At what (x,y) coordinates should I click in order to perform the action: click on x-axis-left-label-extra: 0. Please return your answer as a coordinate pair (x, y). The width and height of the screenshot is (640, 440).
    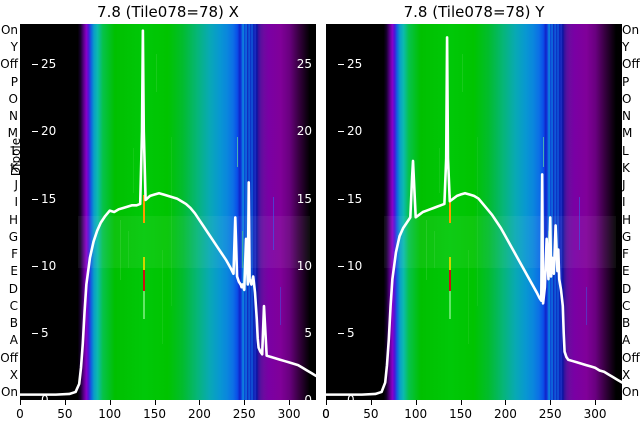
    Looking at the image, I should click on (326, 414).